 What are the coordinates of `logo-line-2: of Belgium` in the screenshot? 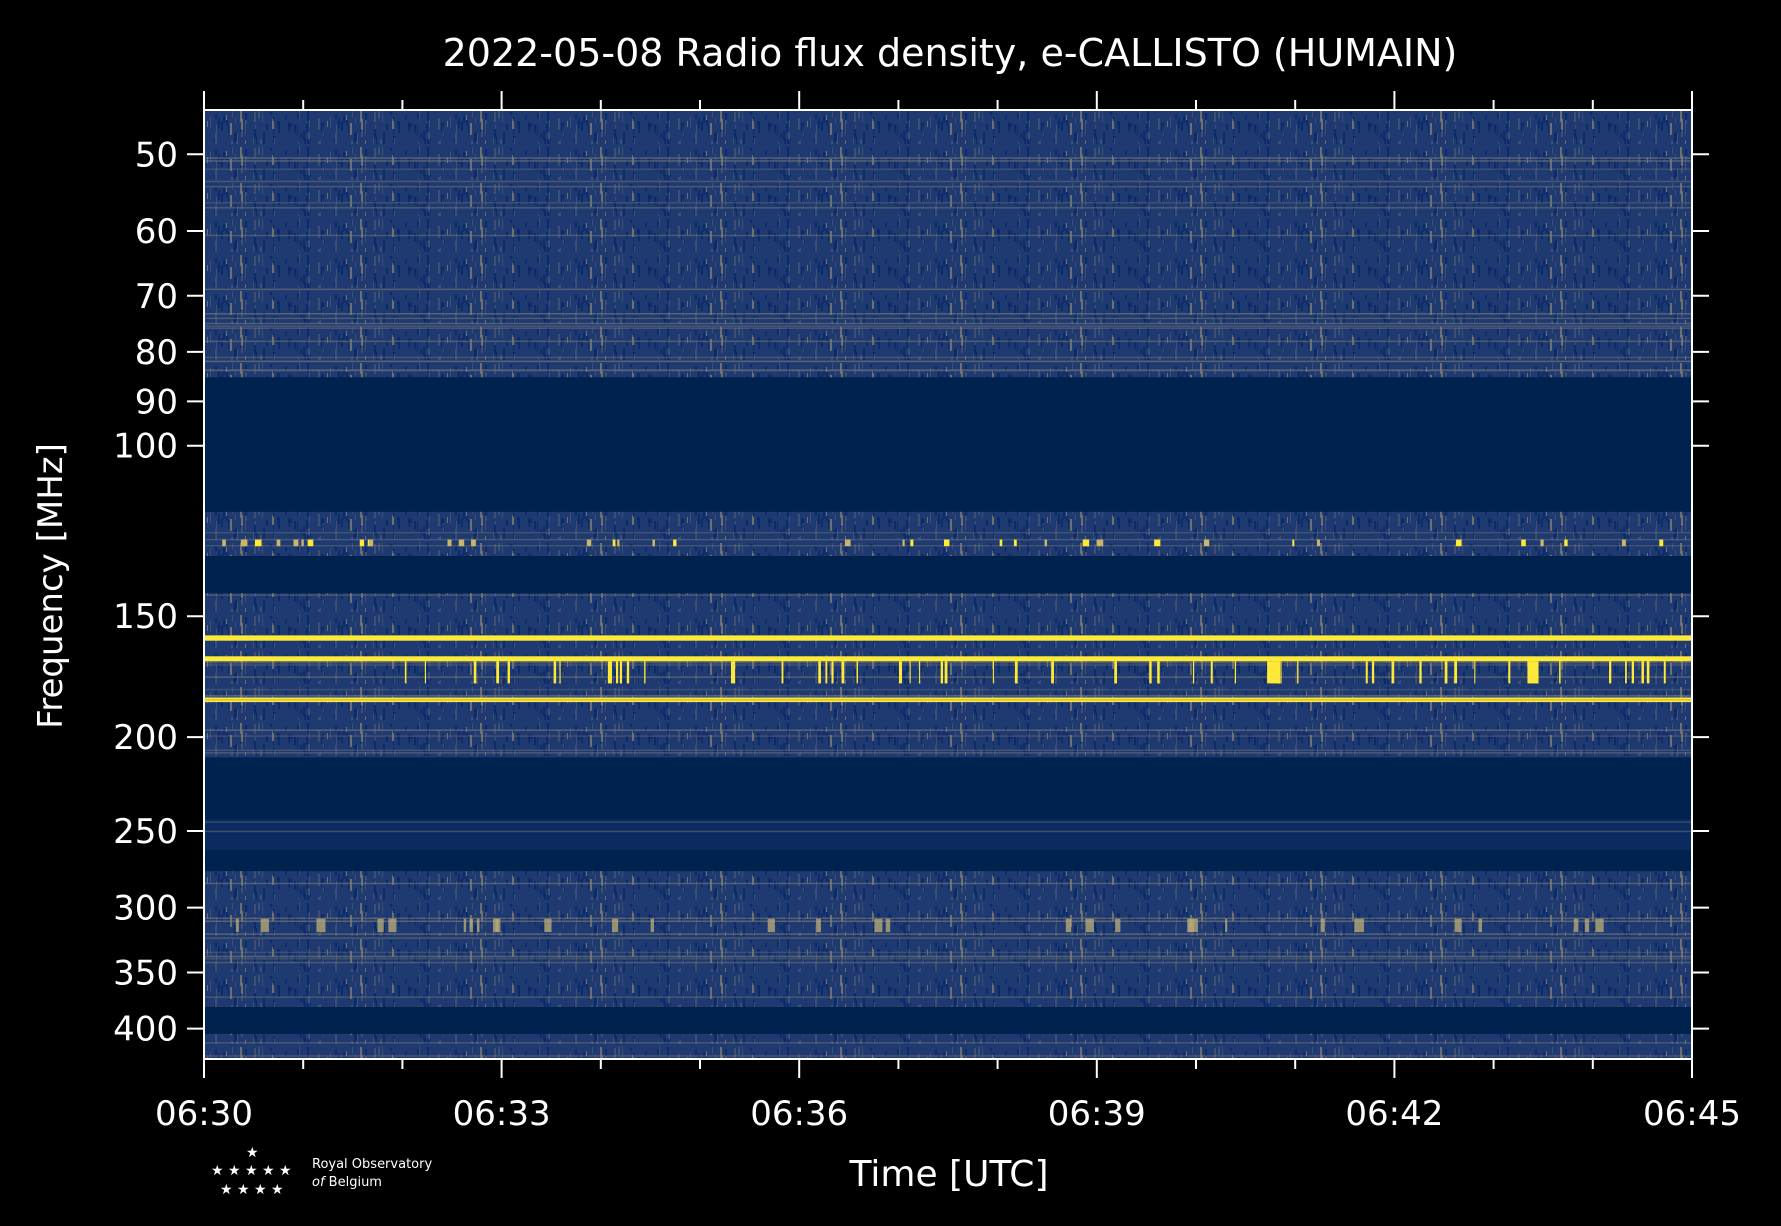 It's located at (347, 1182).